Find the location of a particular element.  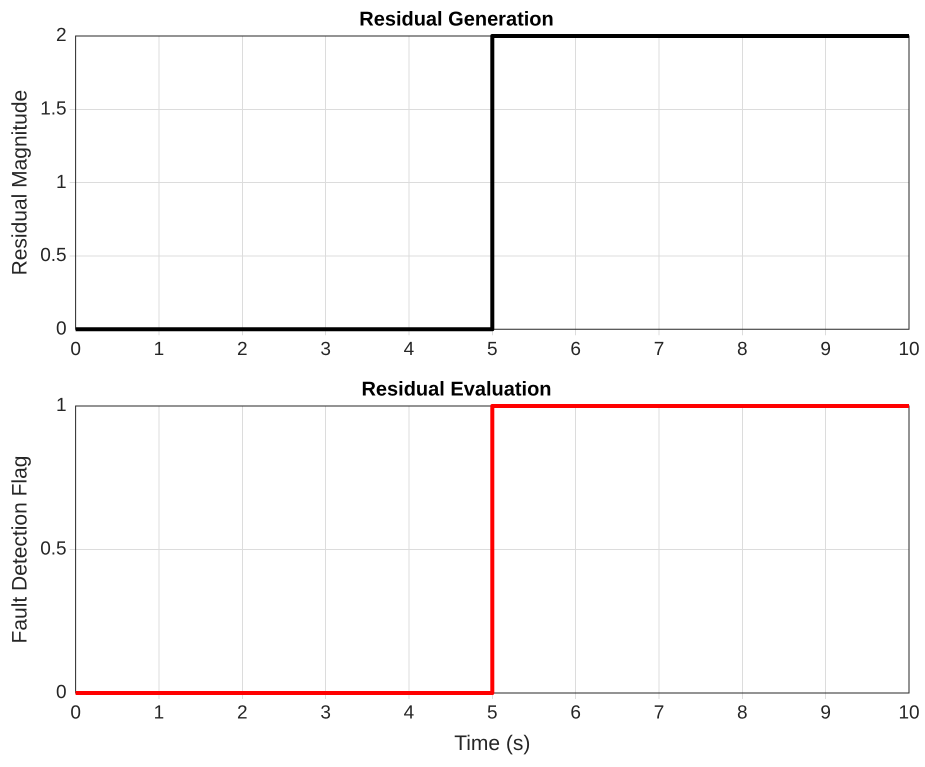

x-axis-title: Time (s) is located at coordinates (492, 744).